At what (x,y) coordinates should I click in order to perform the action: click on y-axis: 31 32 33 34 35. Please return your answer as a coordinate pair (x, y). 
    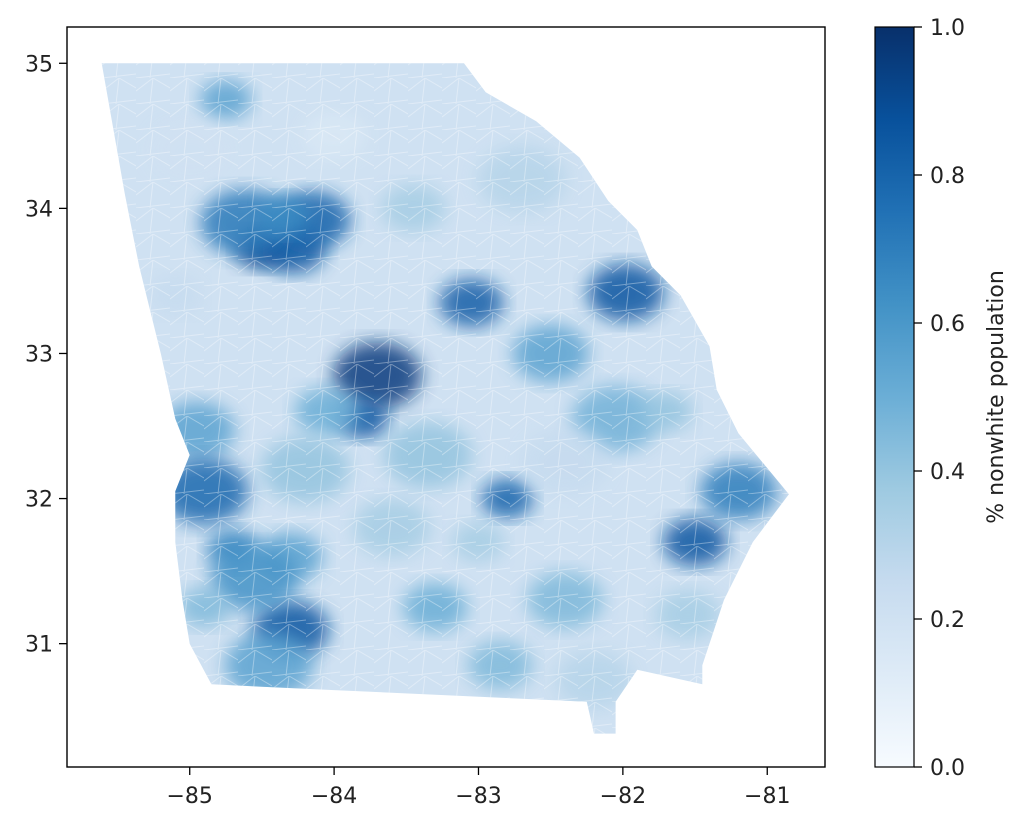
    Looking at the image, I should click on (46, 355).